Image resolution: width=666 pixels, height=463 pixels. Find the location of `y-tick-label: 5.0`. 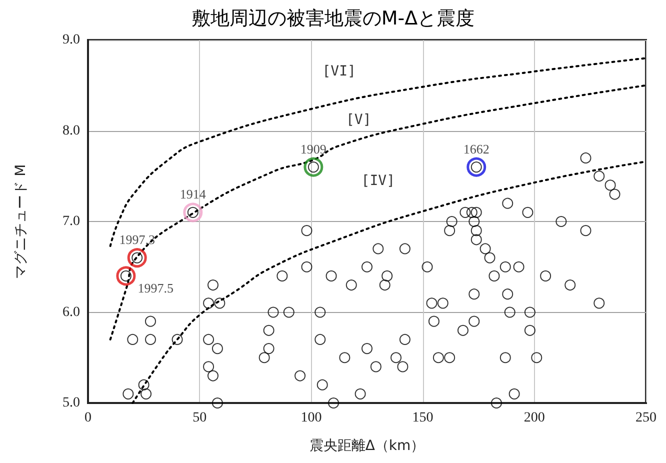

y-tick-label: 5.0 is located at coordinates (71, 403).